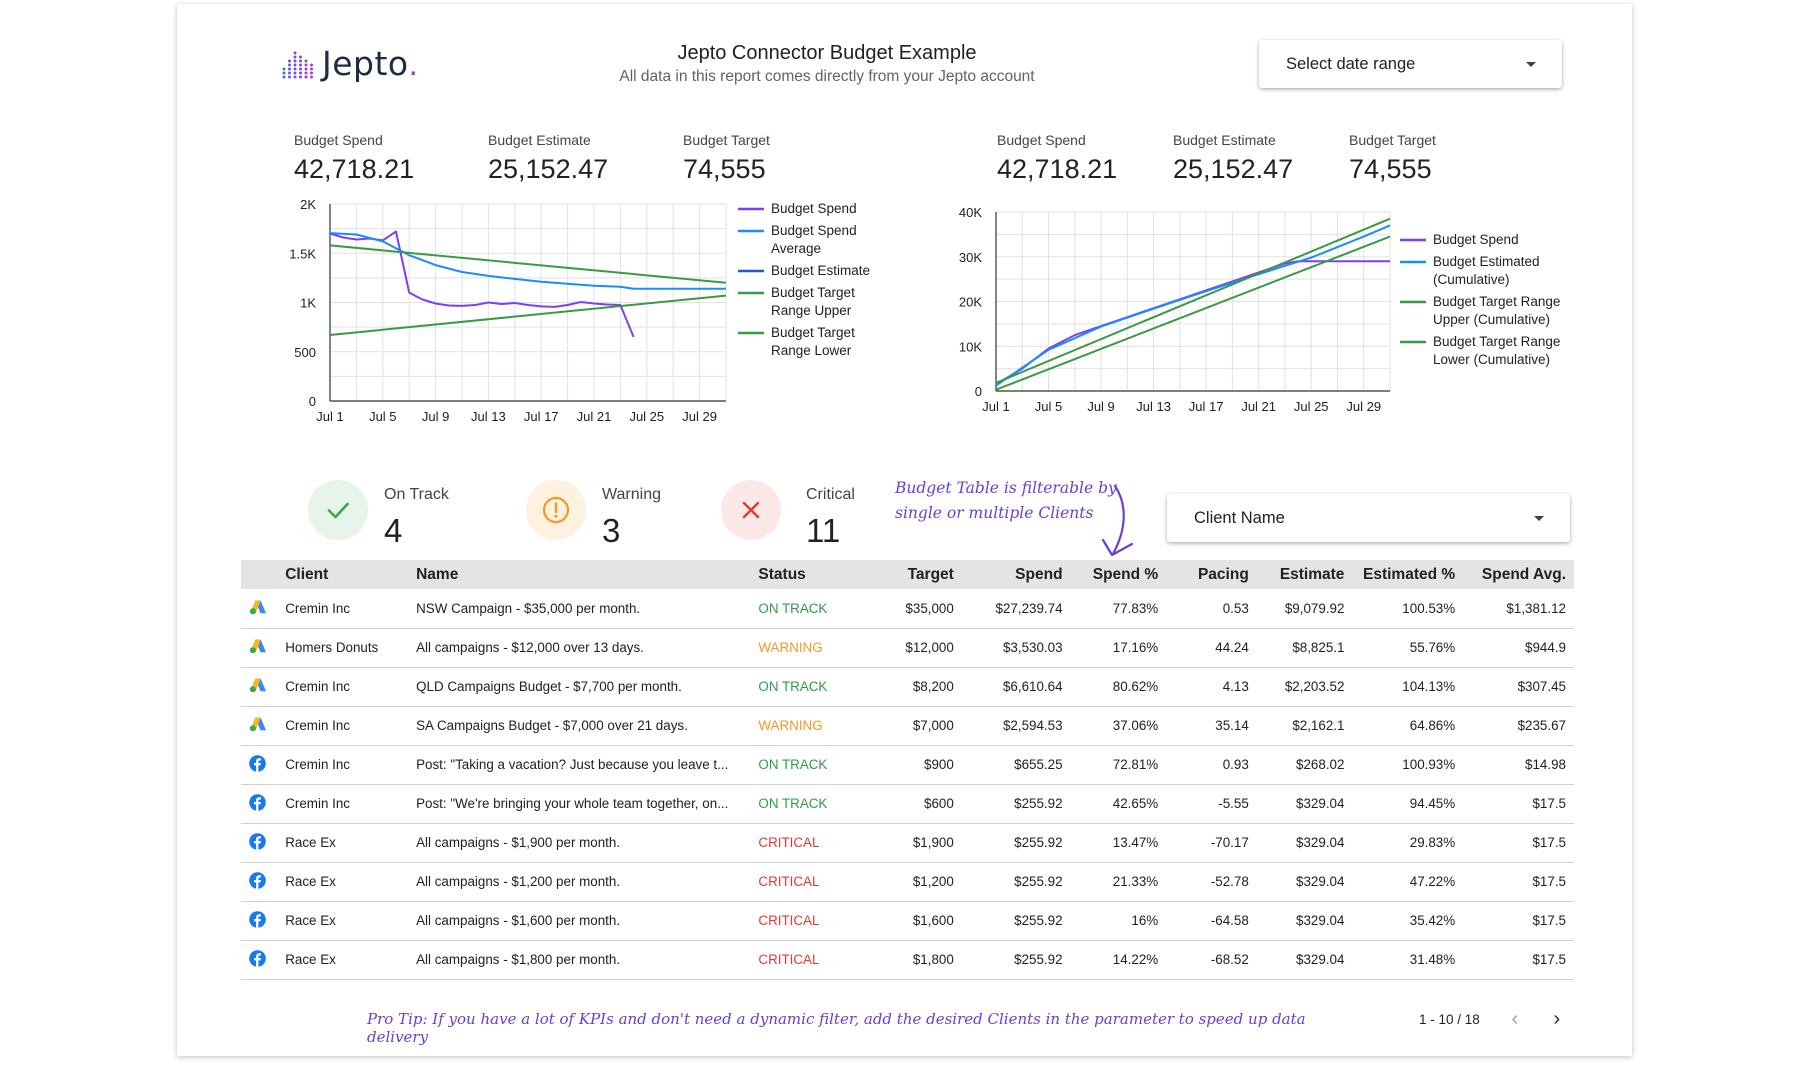 The image size is (1800, 1066). Describe the element at coordinates (811, 574) in the screenshot. I see `column-header-status: Status` at that location.